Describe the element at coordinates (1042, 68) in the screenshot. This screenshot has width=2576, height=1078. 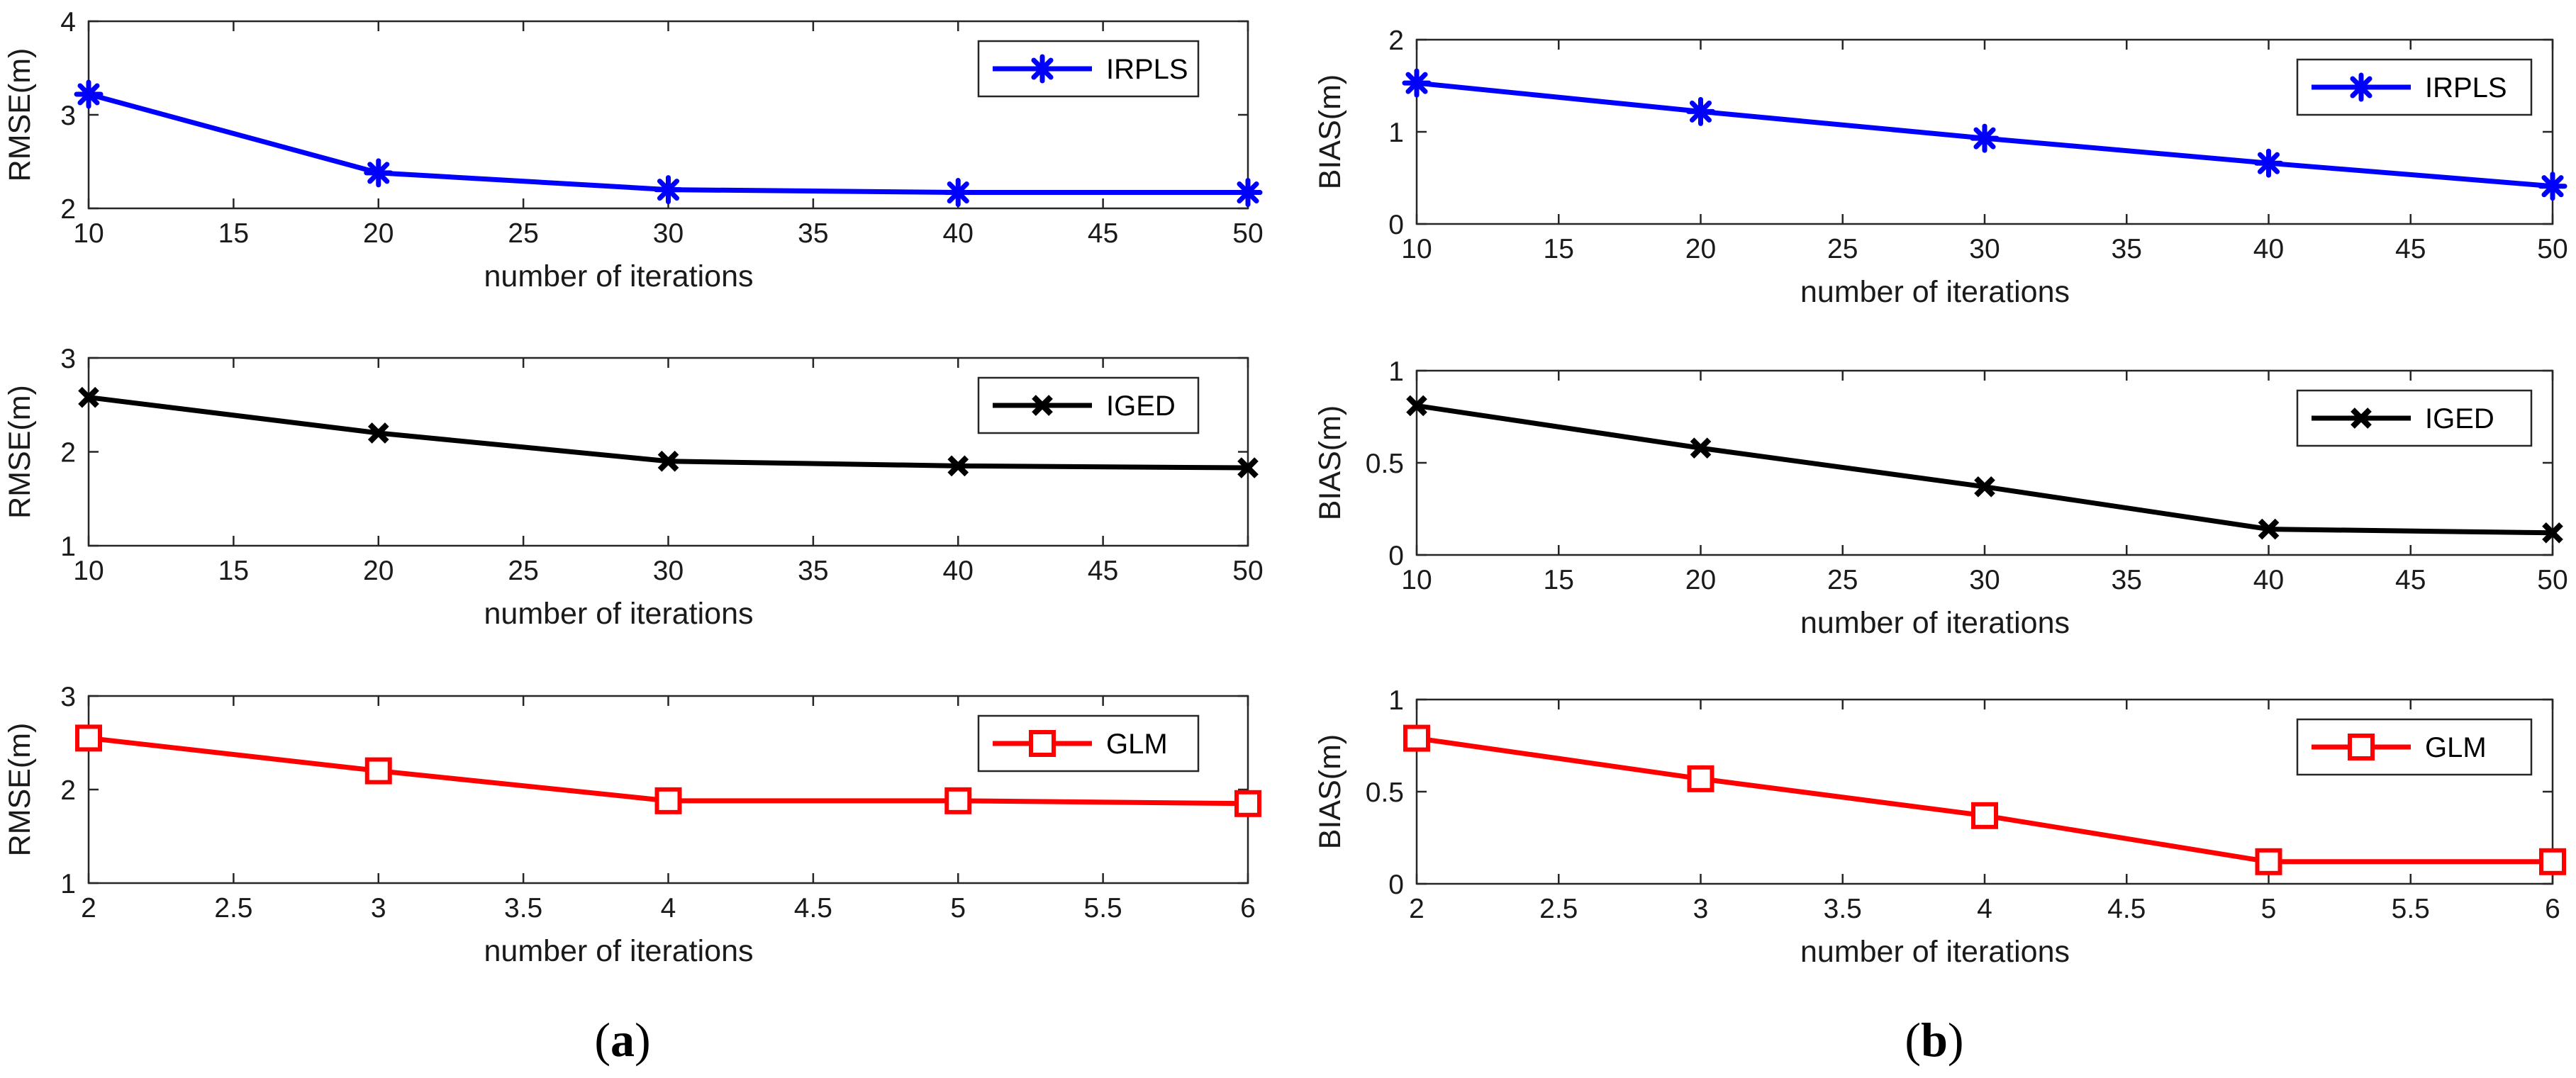
I see `legend-marker-irpls-stroke` at that location.